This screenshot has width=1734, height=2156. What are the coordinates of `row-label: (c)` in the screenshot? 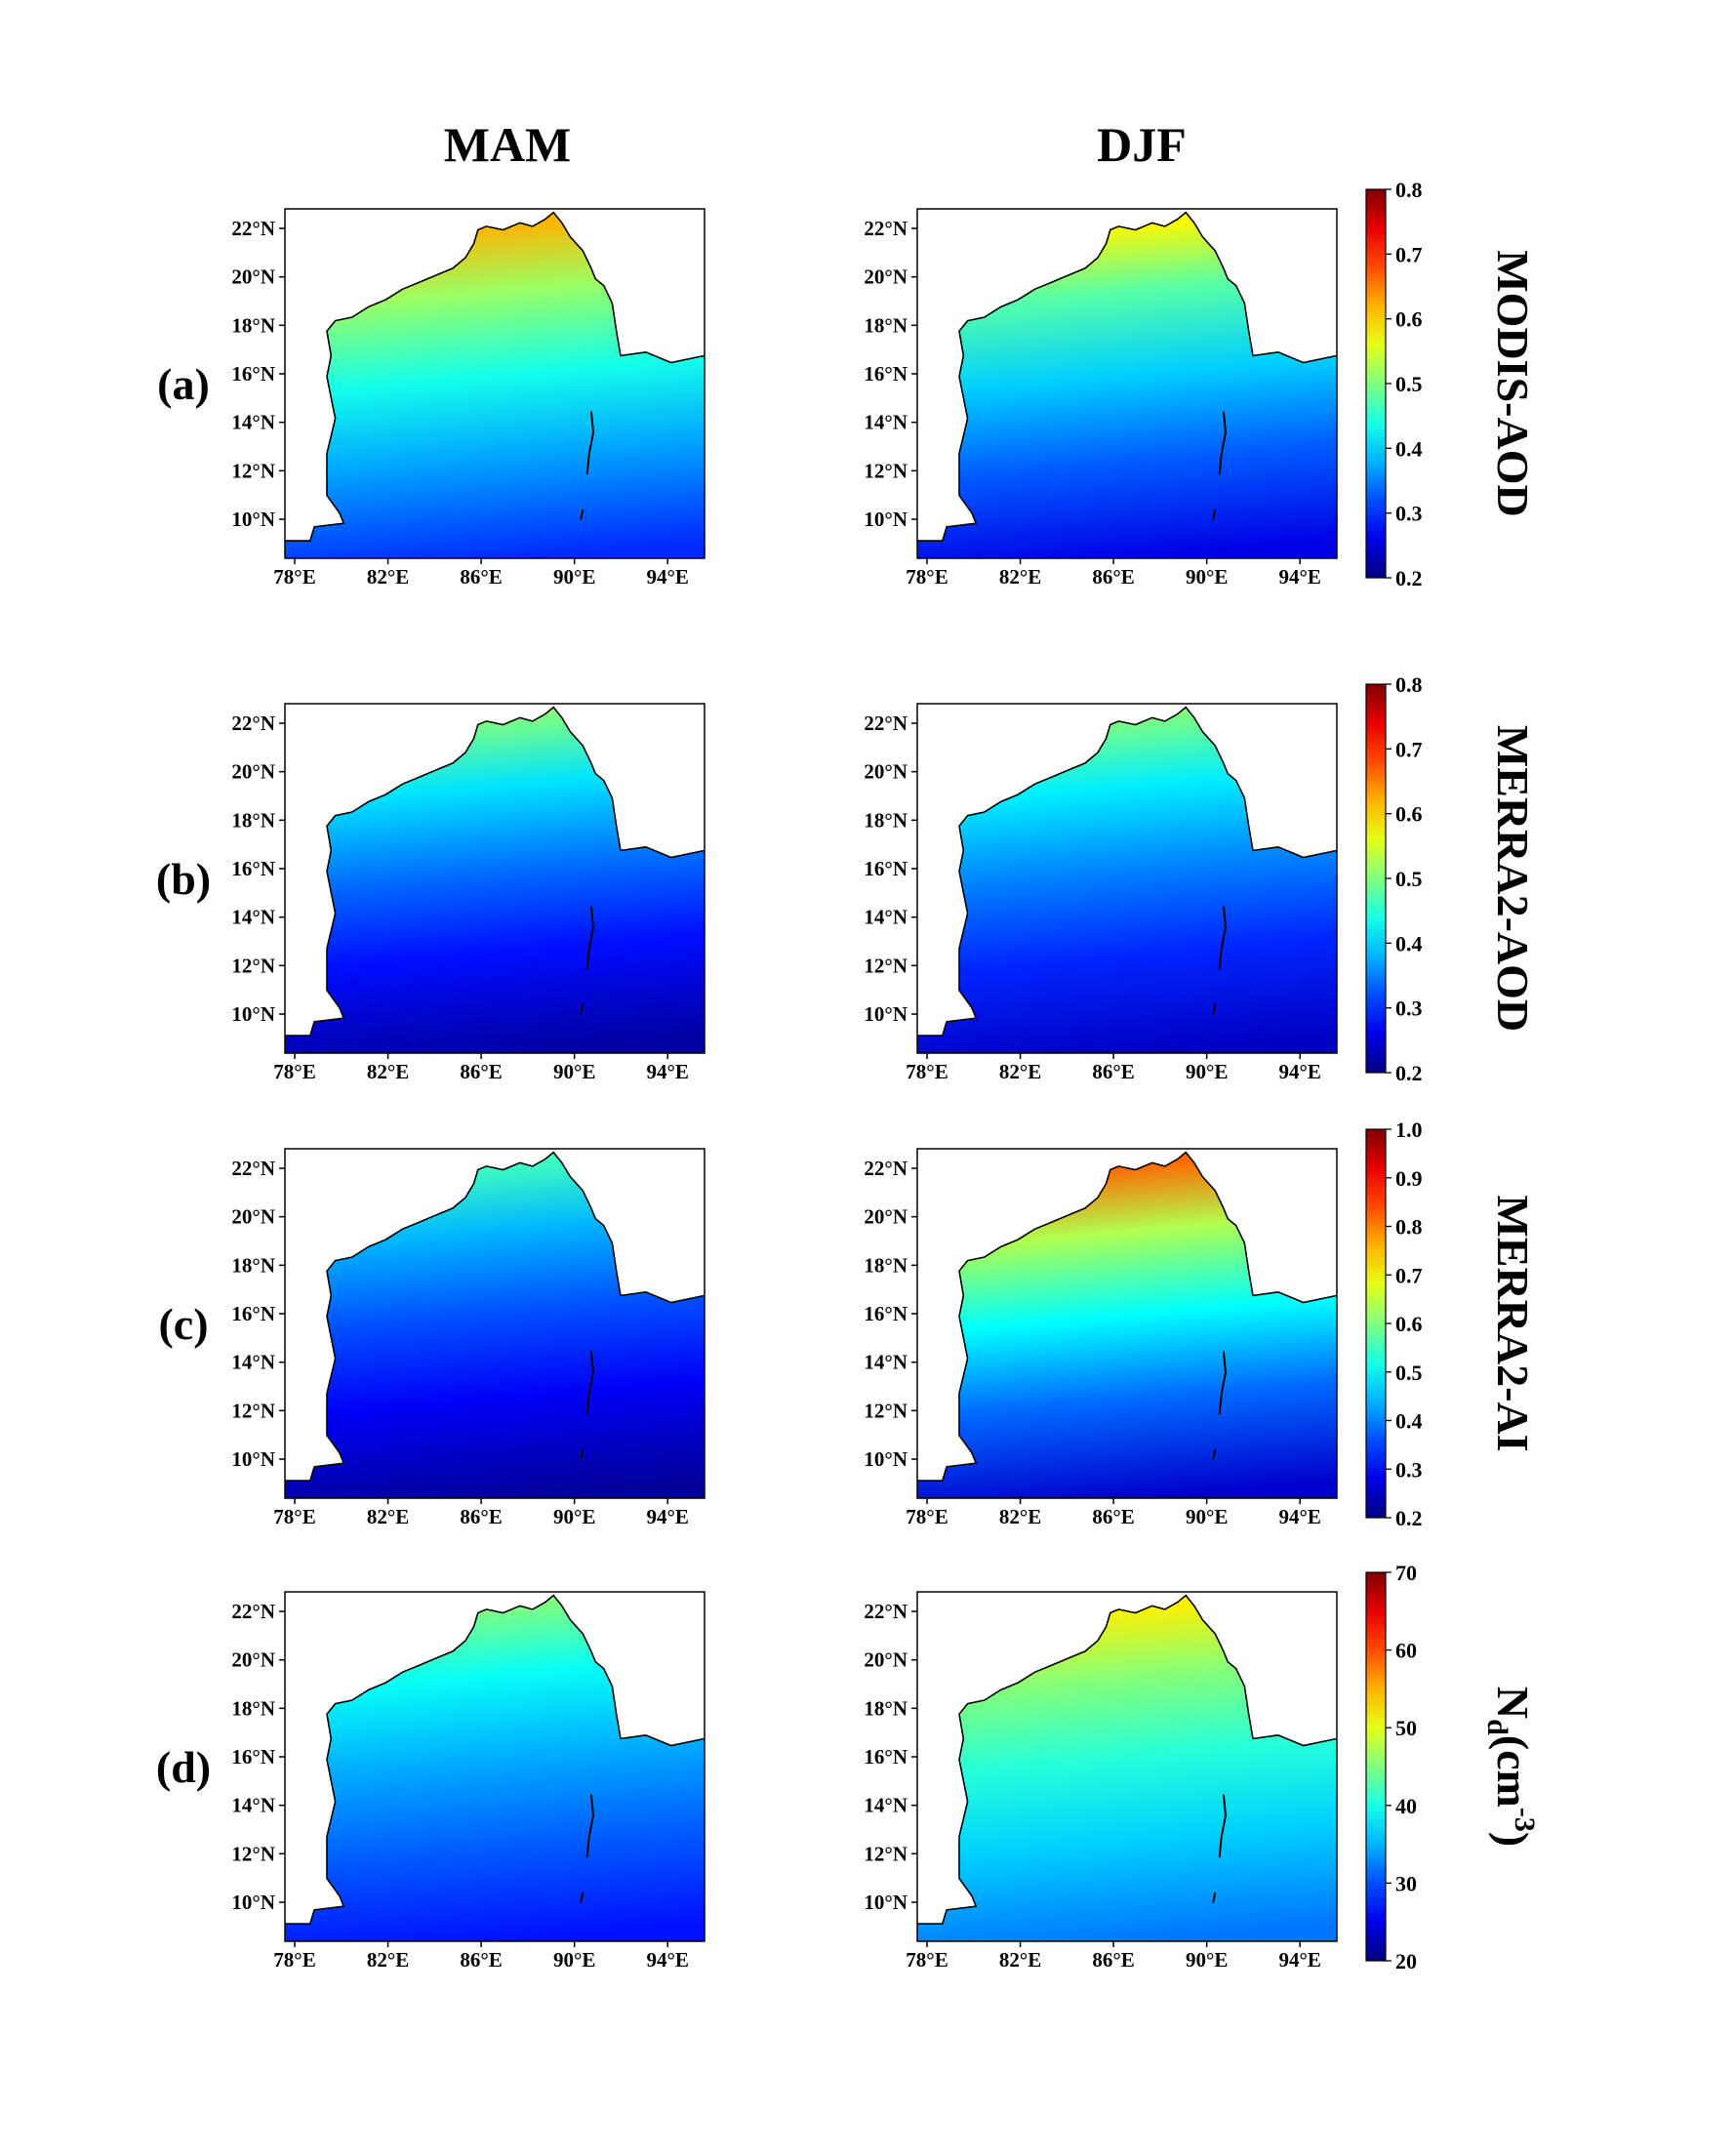 It's located at (183, 1324).